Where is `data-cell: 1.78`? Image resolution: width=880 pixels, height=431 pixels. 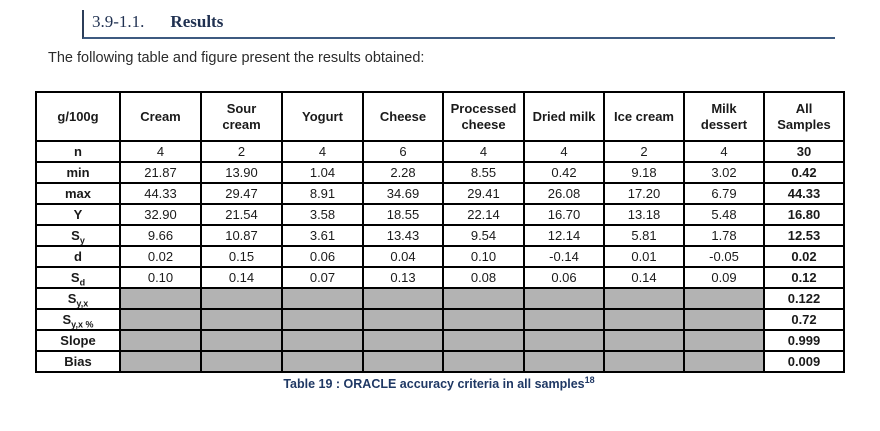 data-cell: 1.78 is located at coordinates (724, 235).